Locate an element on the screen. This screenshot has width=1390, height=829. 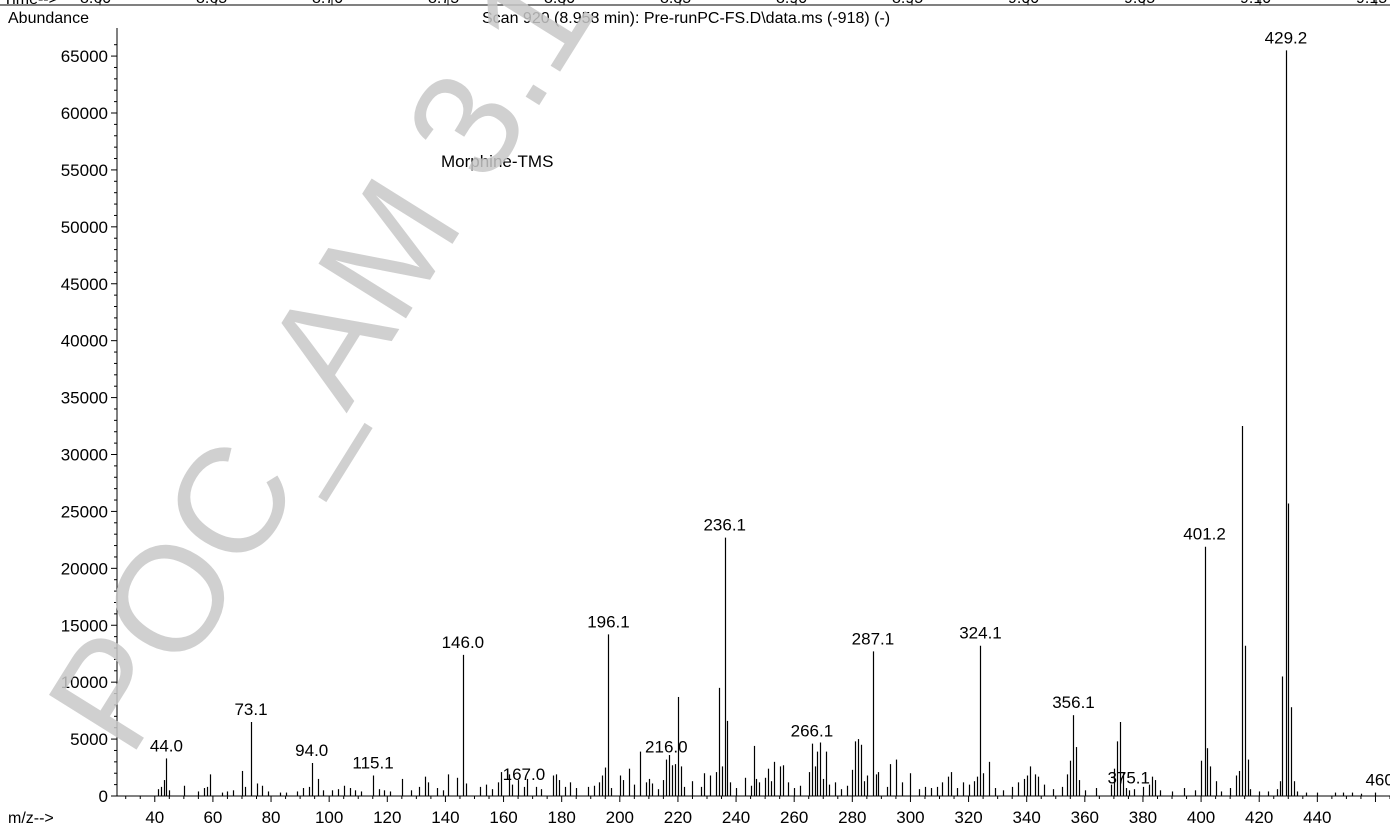
peak-label: 94.0 is located at coordinates (311, 750).